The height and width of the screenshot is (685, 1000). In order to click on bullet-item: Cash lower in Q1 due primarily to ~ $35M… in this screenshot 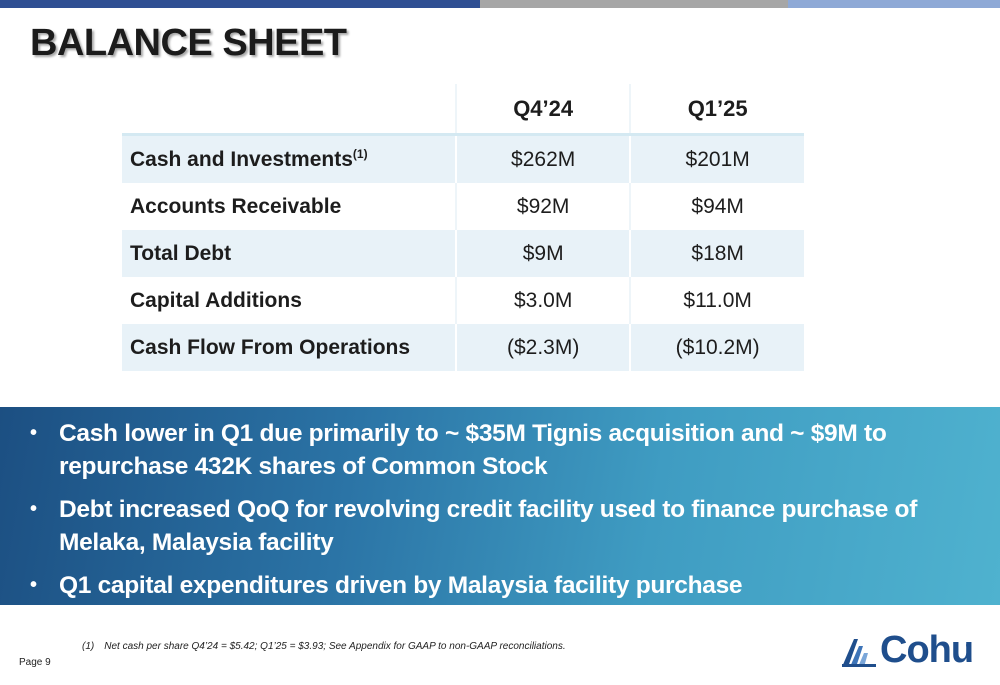, I will do `click(495, 450)`.